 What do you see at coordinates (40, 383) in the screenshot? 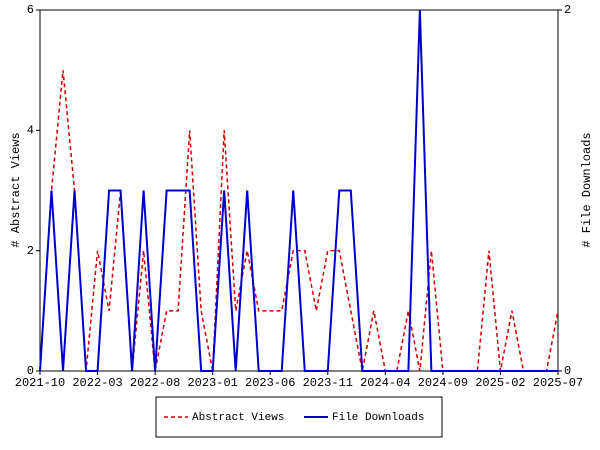
I see `x-tick-label: 2021-10` at bounding box center [40, 383].